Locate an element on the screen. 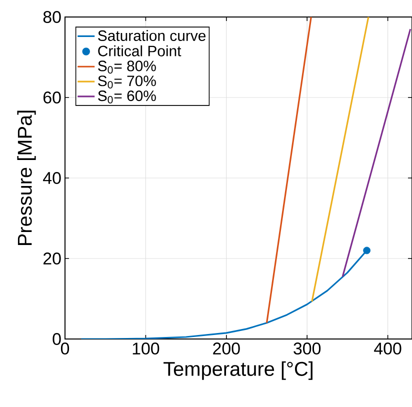 The height and width of the screenshot is (407, 412). y-tick-label: 60 is located at coordinates (52, 98).